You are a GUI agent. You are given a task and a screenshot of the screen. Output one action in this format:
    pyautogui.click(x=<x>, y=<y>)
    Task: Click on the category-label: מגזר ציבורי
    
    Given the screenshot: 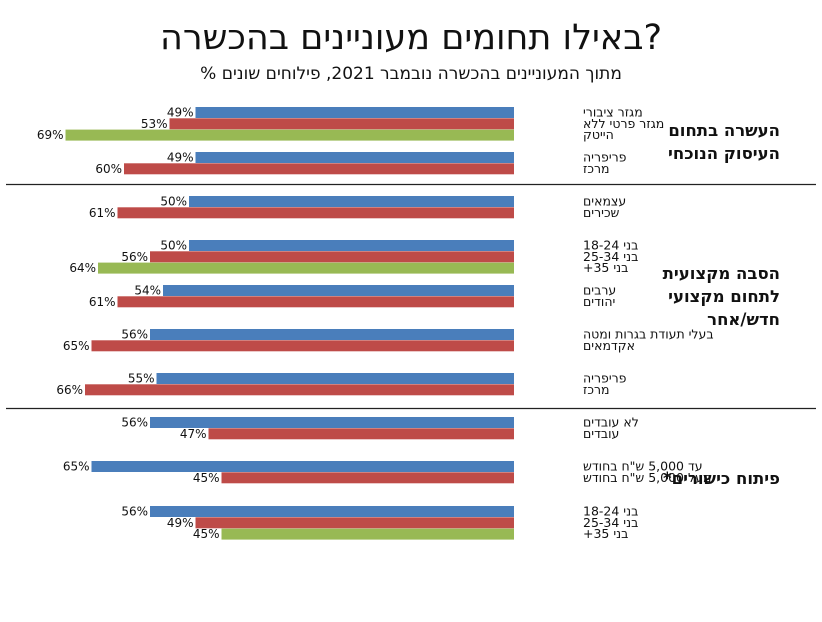 What is the action you would take?
    pyautogui.click(x=613, y=112)
    